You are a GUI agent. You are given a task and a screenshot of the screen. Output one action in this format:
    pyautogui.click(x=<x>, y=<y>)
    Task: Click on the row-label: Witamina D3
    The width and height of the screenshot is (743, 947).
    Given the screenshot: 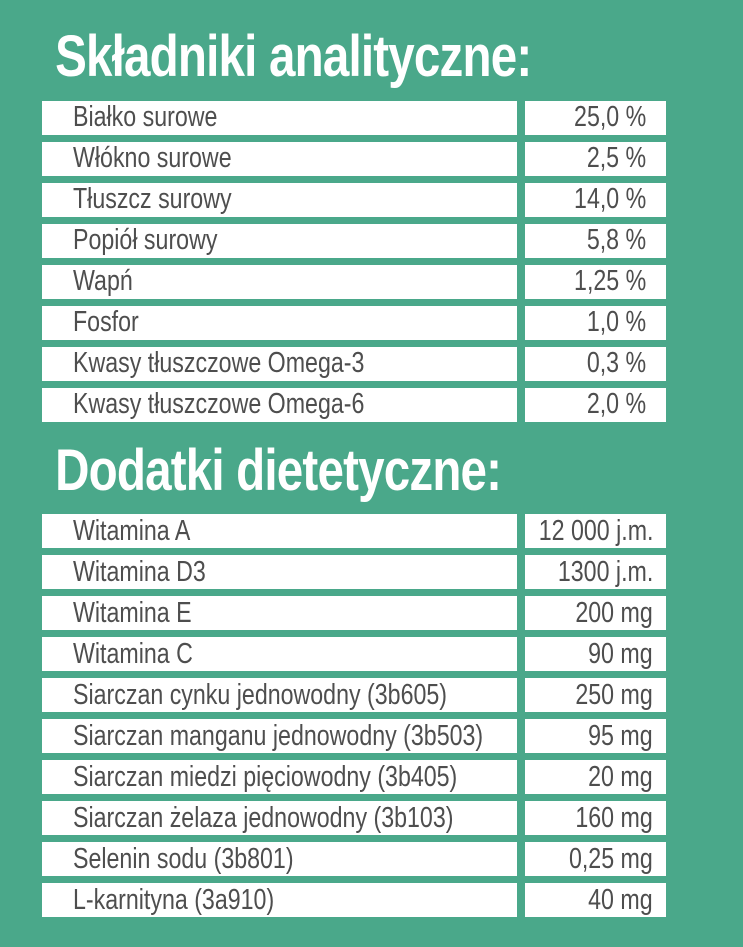 What is the action you would take?
    pyautogui.click(x=139, y=571)
    